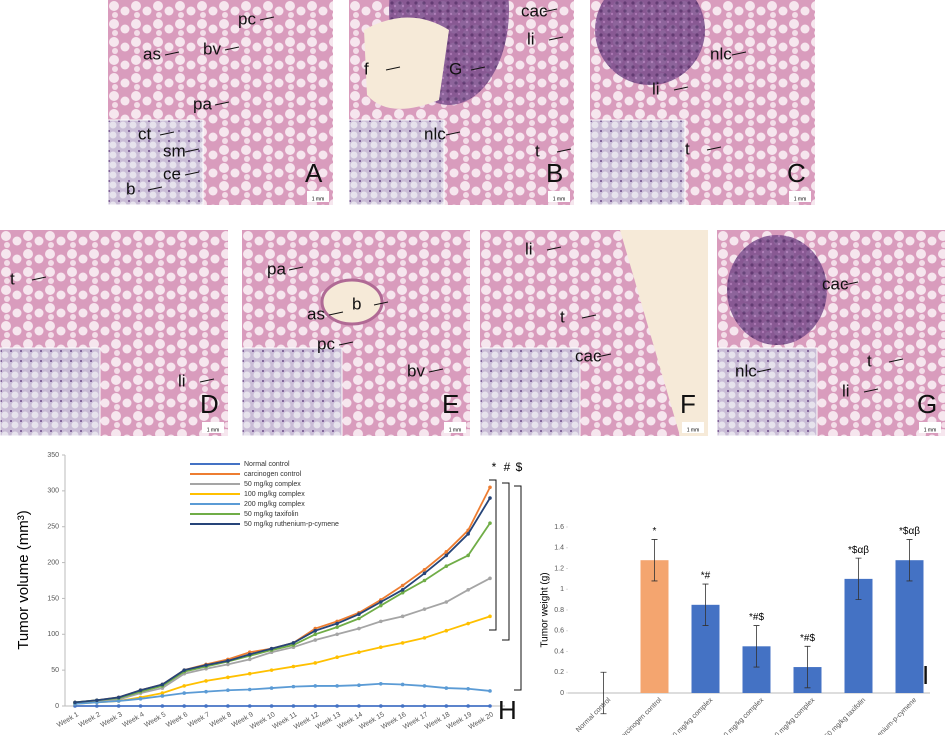 The height and width of the screenshot is (735, 945). Describe the element at coordinates (506, 561) in the screenshot. I see `significance-bracket` at that location.